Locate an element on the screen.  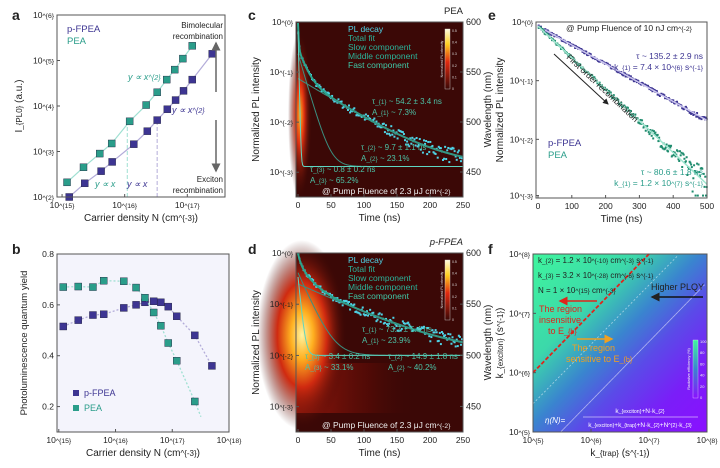
y2-tick-label: 550 is located at coordinates (473, 304).